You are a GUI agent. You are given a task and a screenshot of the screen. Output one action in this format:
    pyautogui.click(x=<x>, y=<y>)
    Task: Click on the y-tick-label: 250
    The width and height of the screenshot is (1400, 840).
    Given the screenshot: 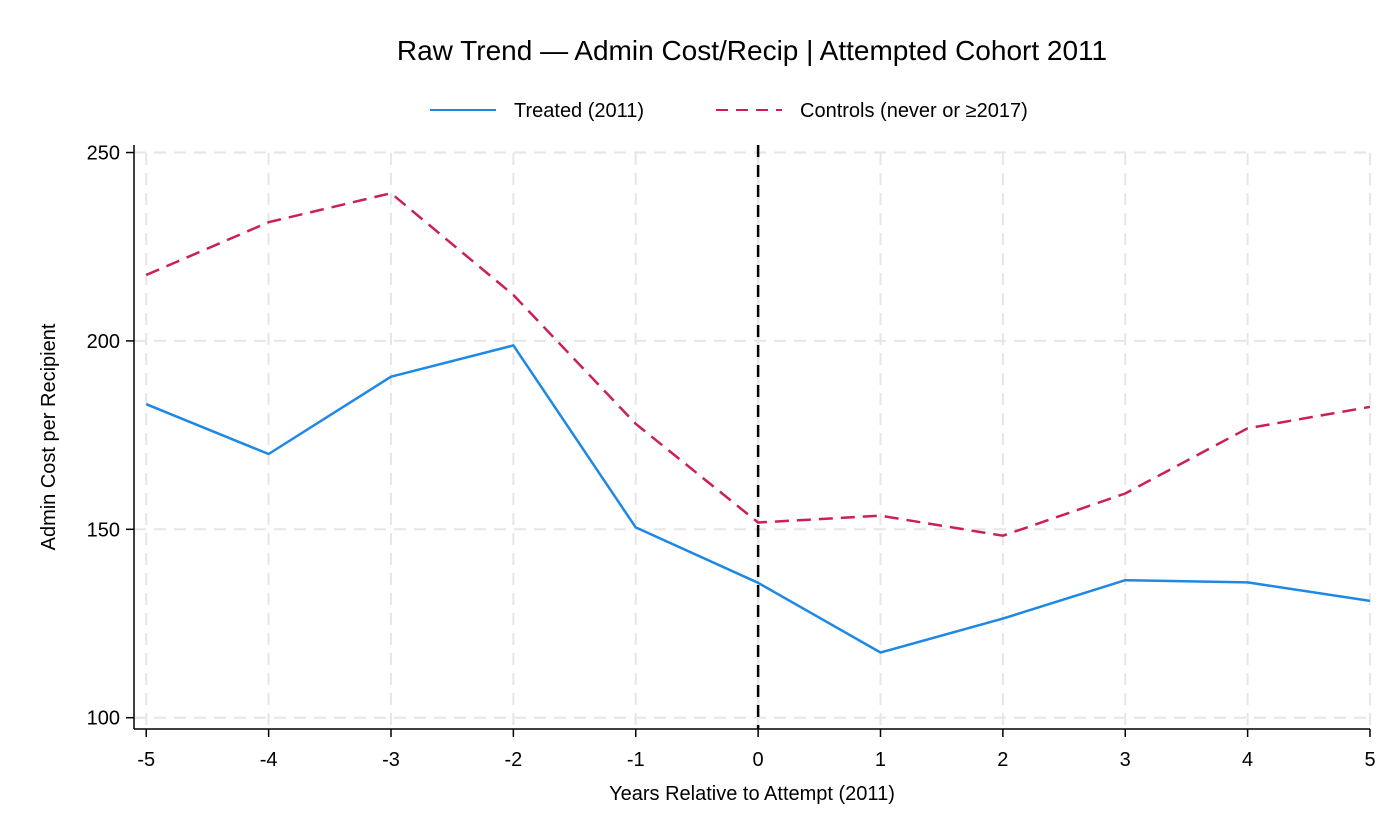 What is the action you would take?
    pyautogui.click(x=103, y=154)
    